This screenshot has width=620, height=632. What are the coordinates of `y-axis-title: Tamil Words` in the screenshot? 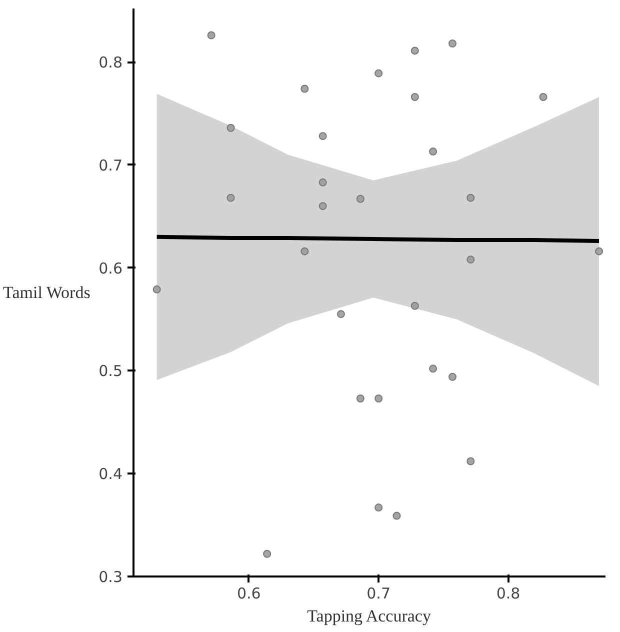 It's located at (46, 292).